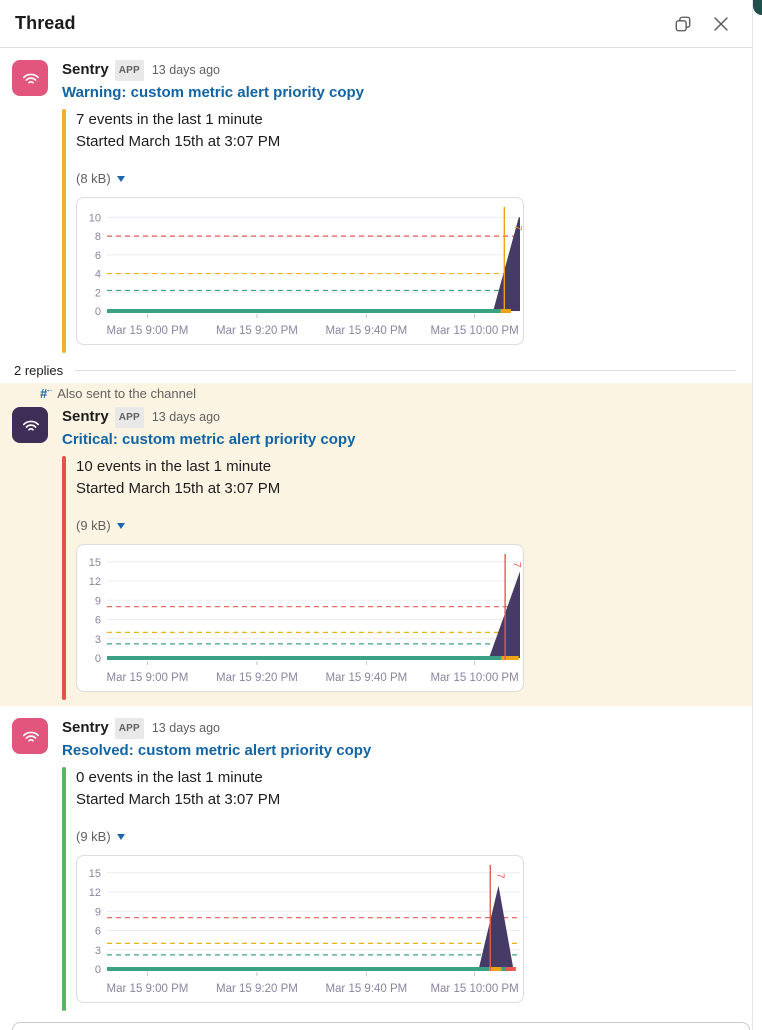  Describe the element at coordinates (98, 275) in the screenshot. I see `svg-text: 4` at that location.